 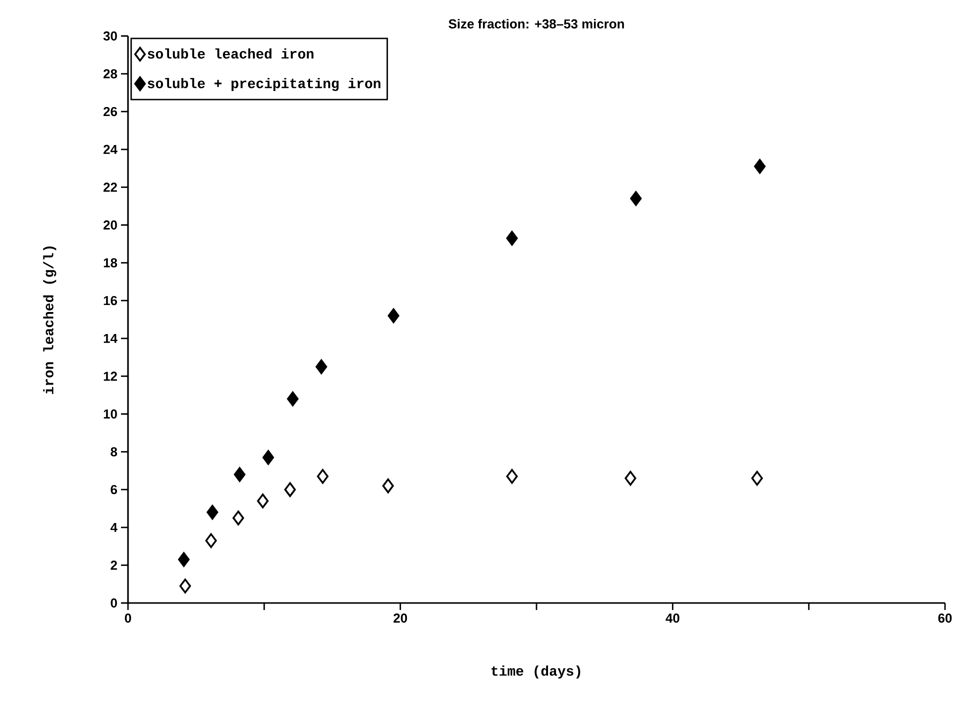 What do you see at coordinates (111, 149) in the screenshot?
I see `y-tick-label: 24` at bounding box center [111, 149].